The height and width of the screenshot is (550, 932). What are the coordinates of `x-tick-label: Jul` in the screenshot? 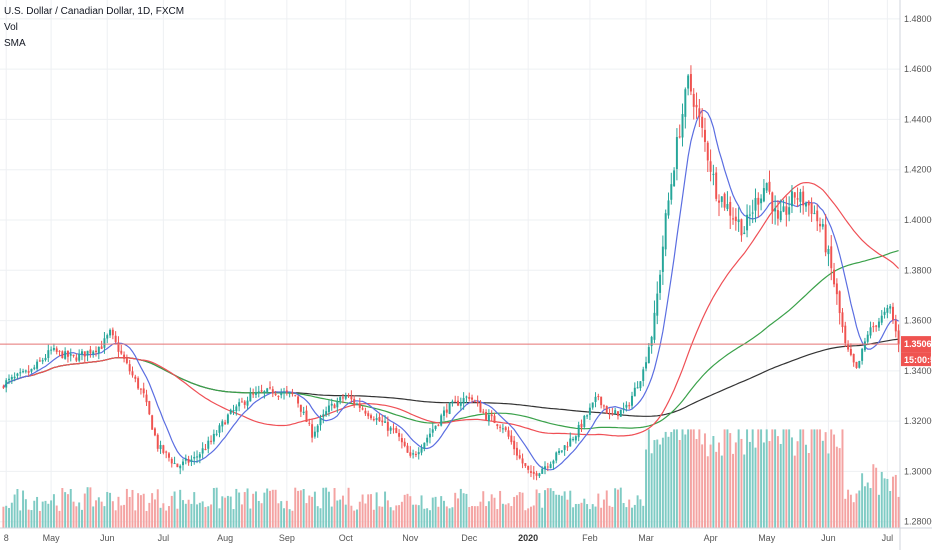 It's located at (164, 538).